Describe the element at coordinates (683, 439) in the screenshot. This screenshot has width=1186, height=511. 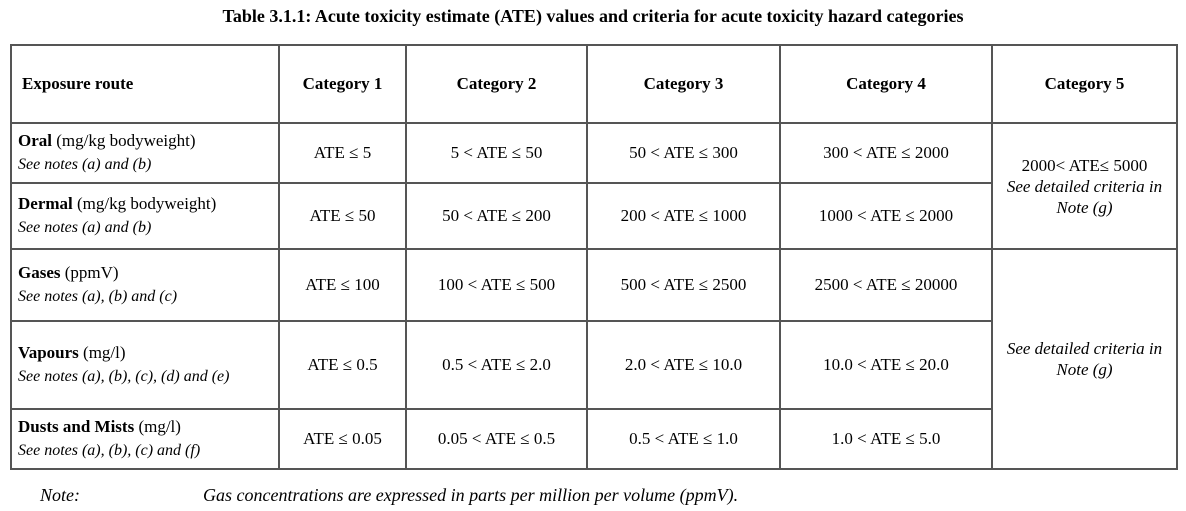
I see `cell-category-3: 0.5 < ATE ≤ 1.0` at that location.